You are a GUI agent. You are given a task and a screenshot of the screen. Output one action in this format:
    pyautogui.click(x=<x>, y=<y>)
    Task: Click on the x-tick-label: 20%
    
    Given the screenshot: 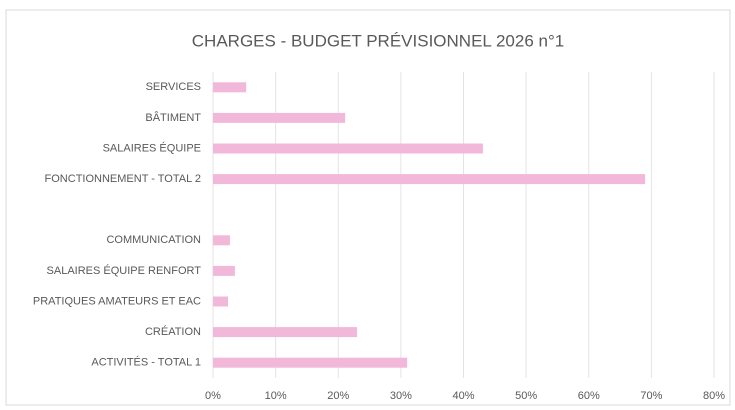 What is the action you would take?
    pyautogui.click(x=338, y=396)
    